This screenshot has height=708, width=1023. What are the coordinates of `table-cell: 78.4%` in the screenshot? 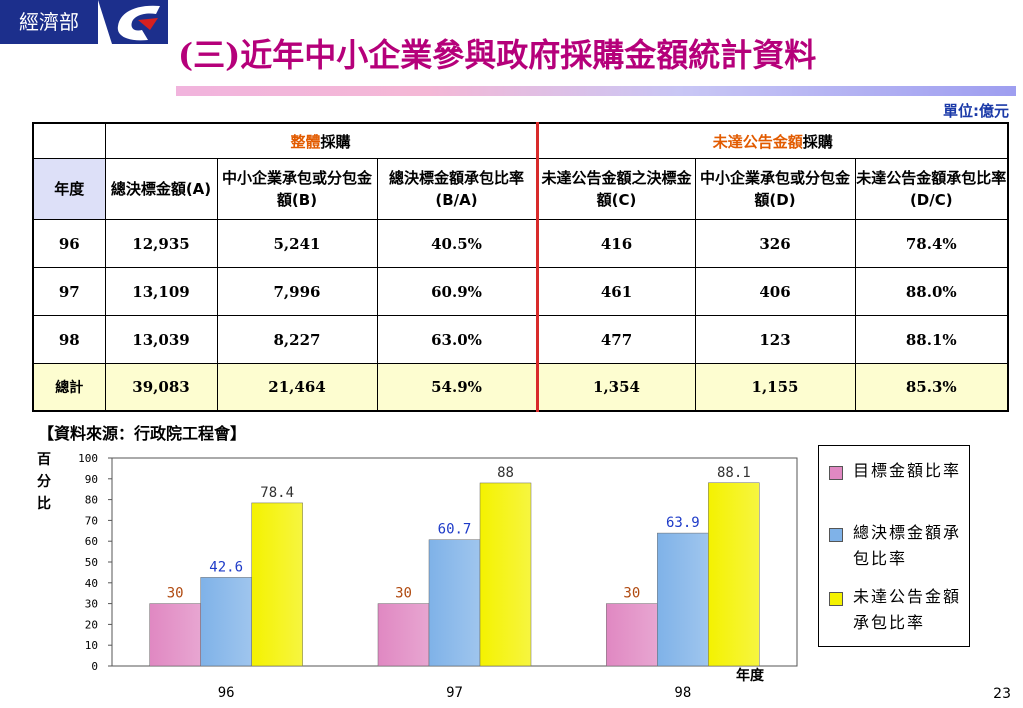 It's located at (931, 243).